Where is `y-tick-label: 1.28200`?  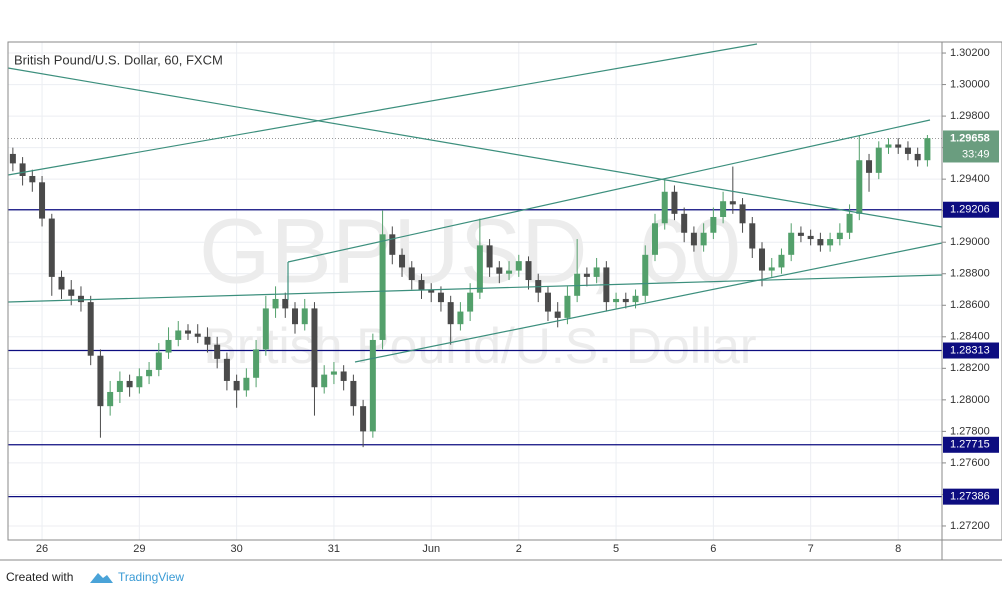
y-tick-label: 1.28200 is located at coordinates (970, 368).